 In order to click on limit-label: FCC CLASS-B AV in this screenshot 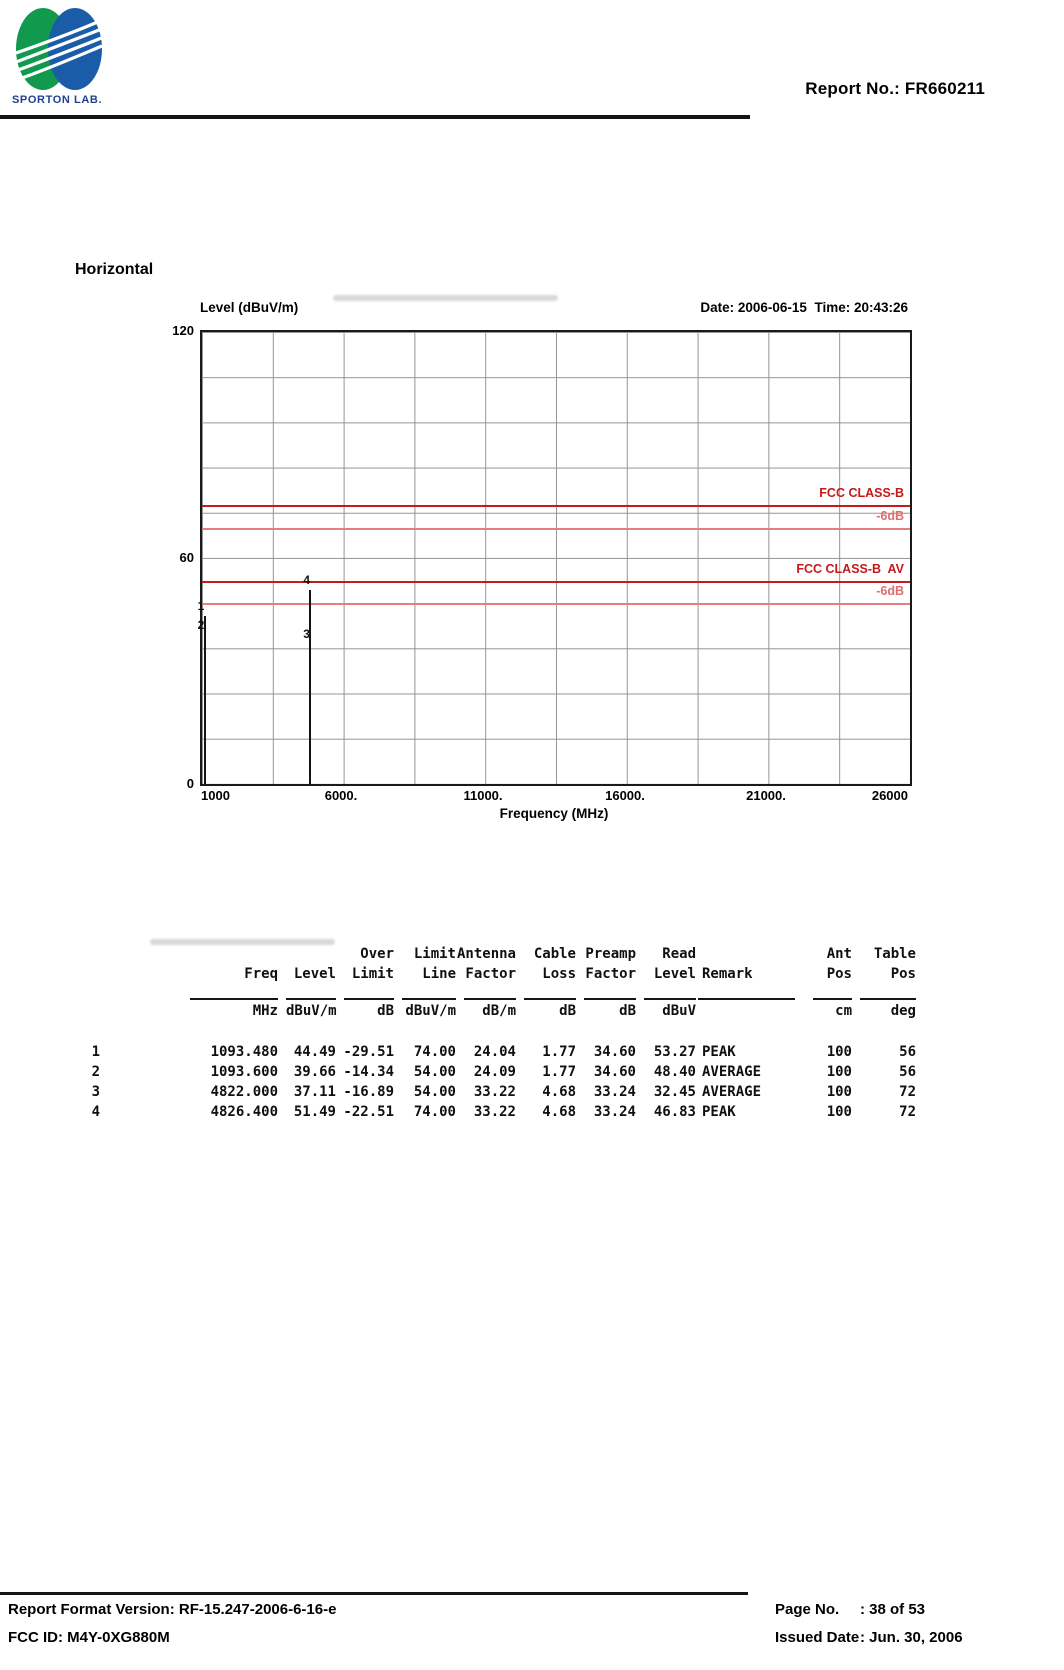, I will do `click(850, 568)`.